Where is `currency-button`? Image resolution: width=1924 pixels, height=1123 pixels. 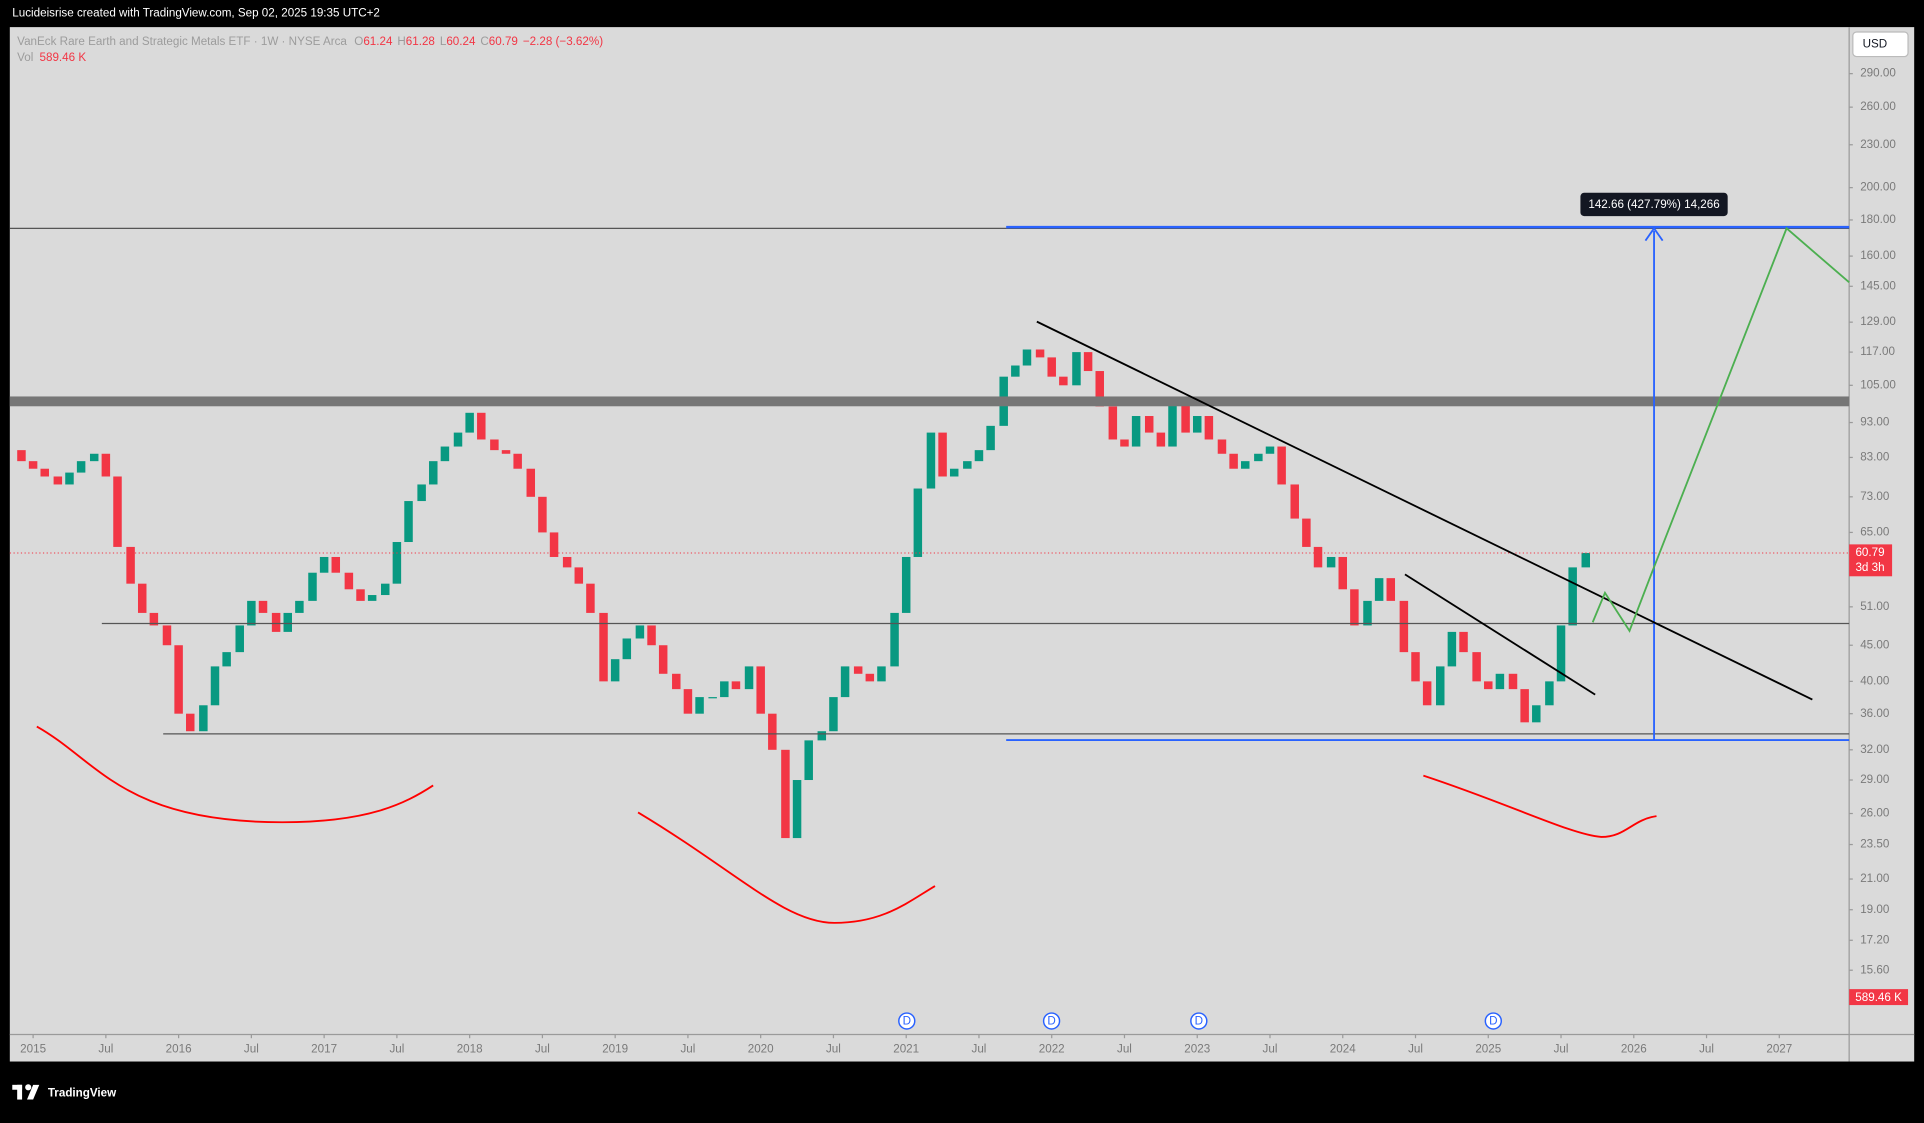 currency-button is located at coordinates (1880, 44).